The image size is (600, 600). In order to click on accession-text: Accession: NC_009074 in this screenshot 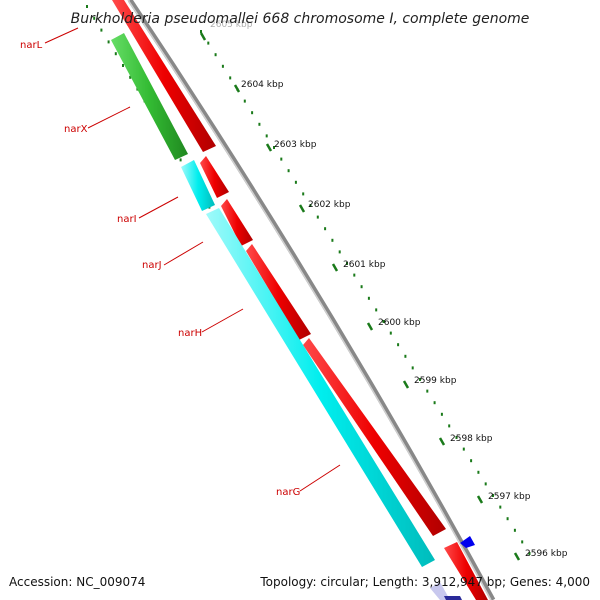, I will do `click(77, 582)`.